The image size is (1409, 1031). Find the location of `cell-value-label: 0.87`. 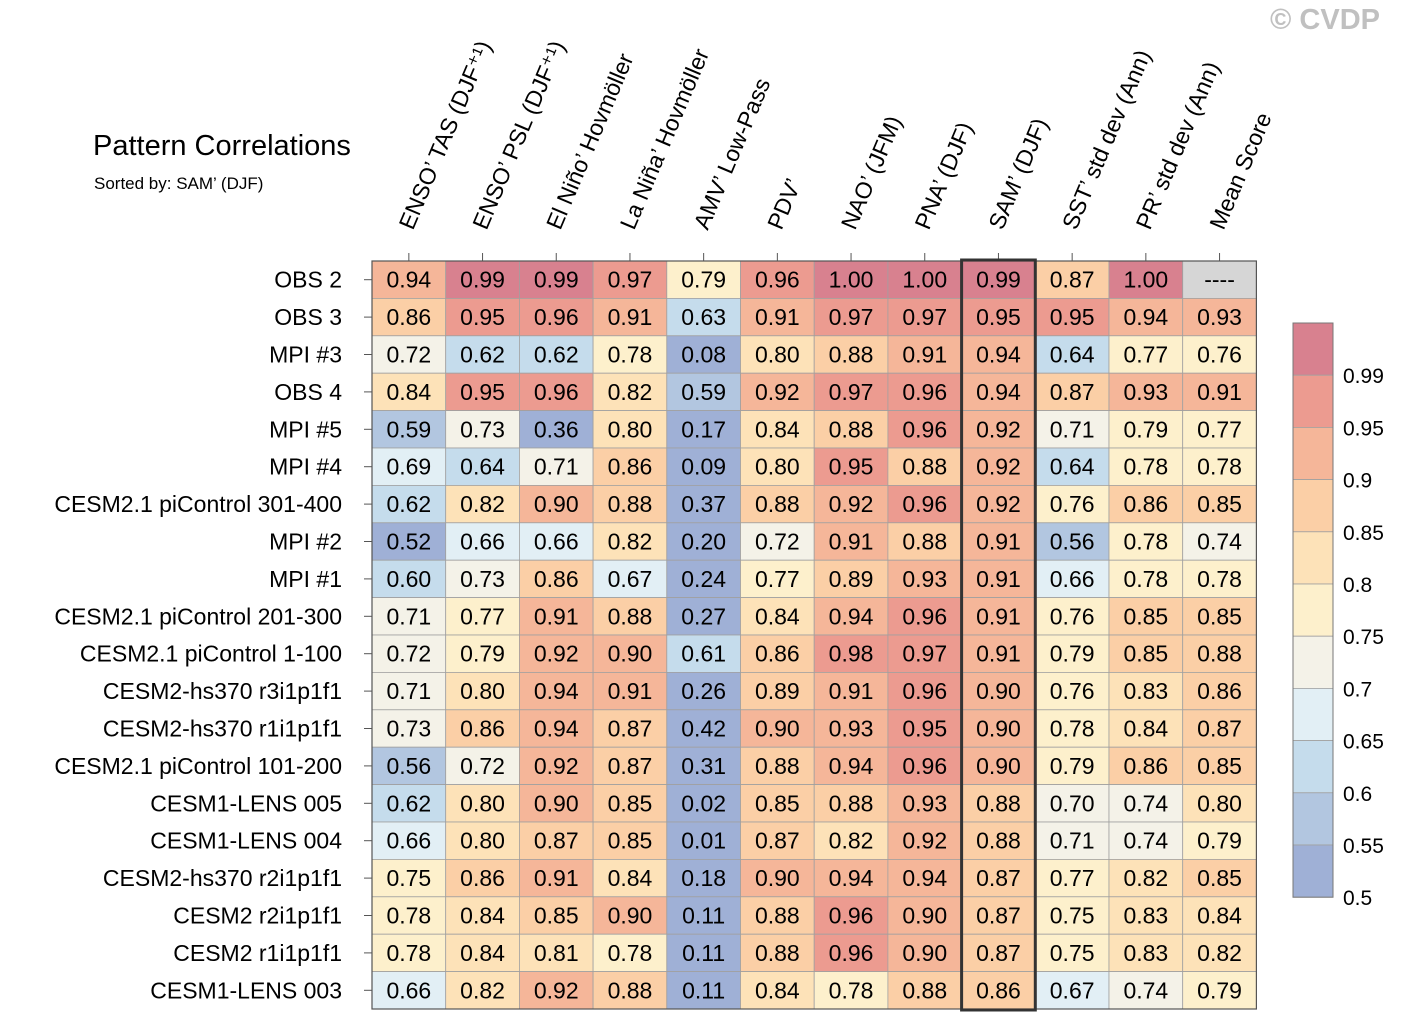

cell-value-label: 0.87 is located at coordinates (630, 729).